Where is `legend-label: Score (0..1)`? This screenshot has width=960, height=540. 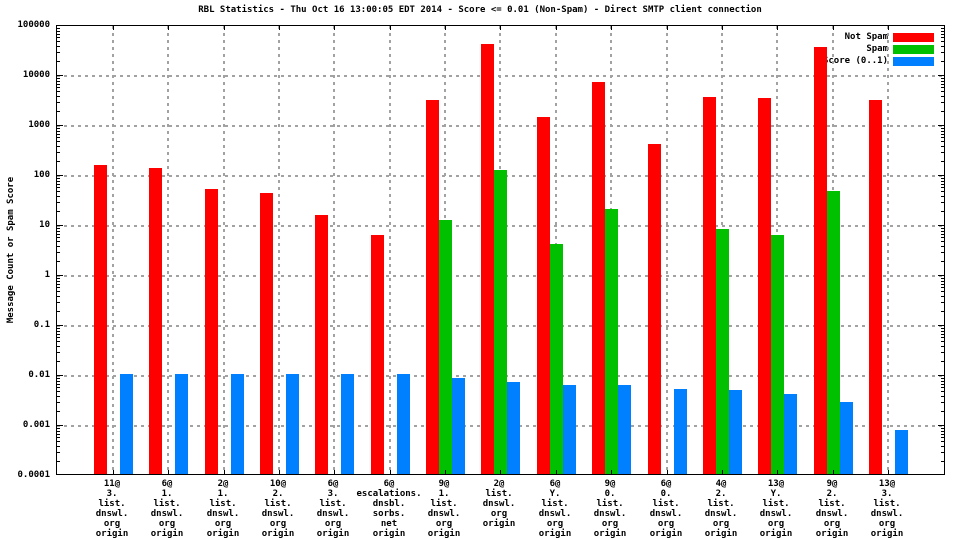 legend-label: Score (0..1) is located at coordinates (855, 61).